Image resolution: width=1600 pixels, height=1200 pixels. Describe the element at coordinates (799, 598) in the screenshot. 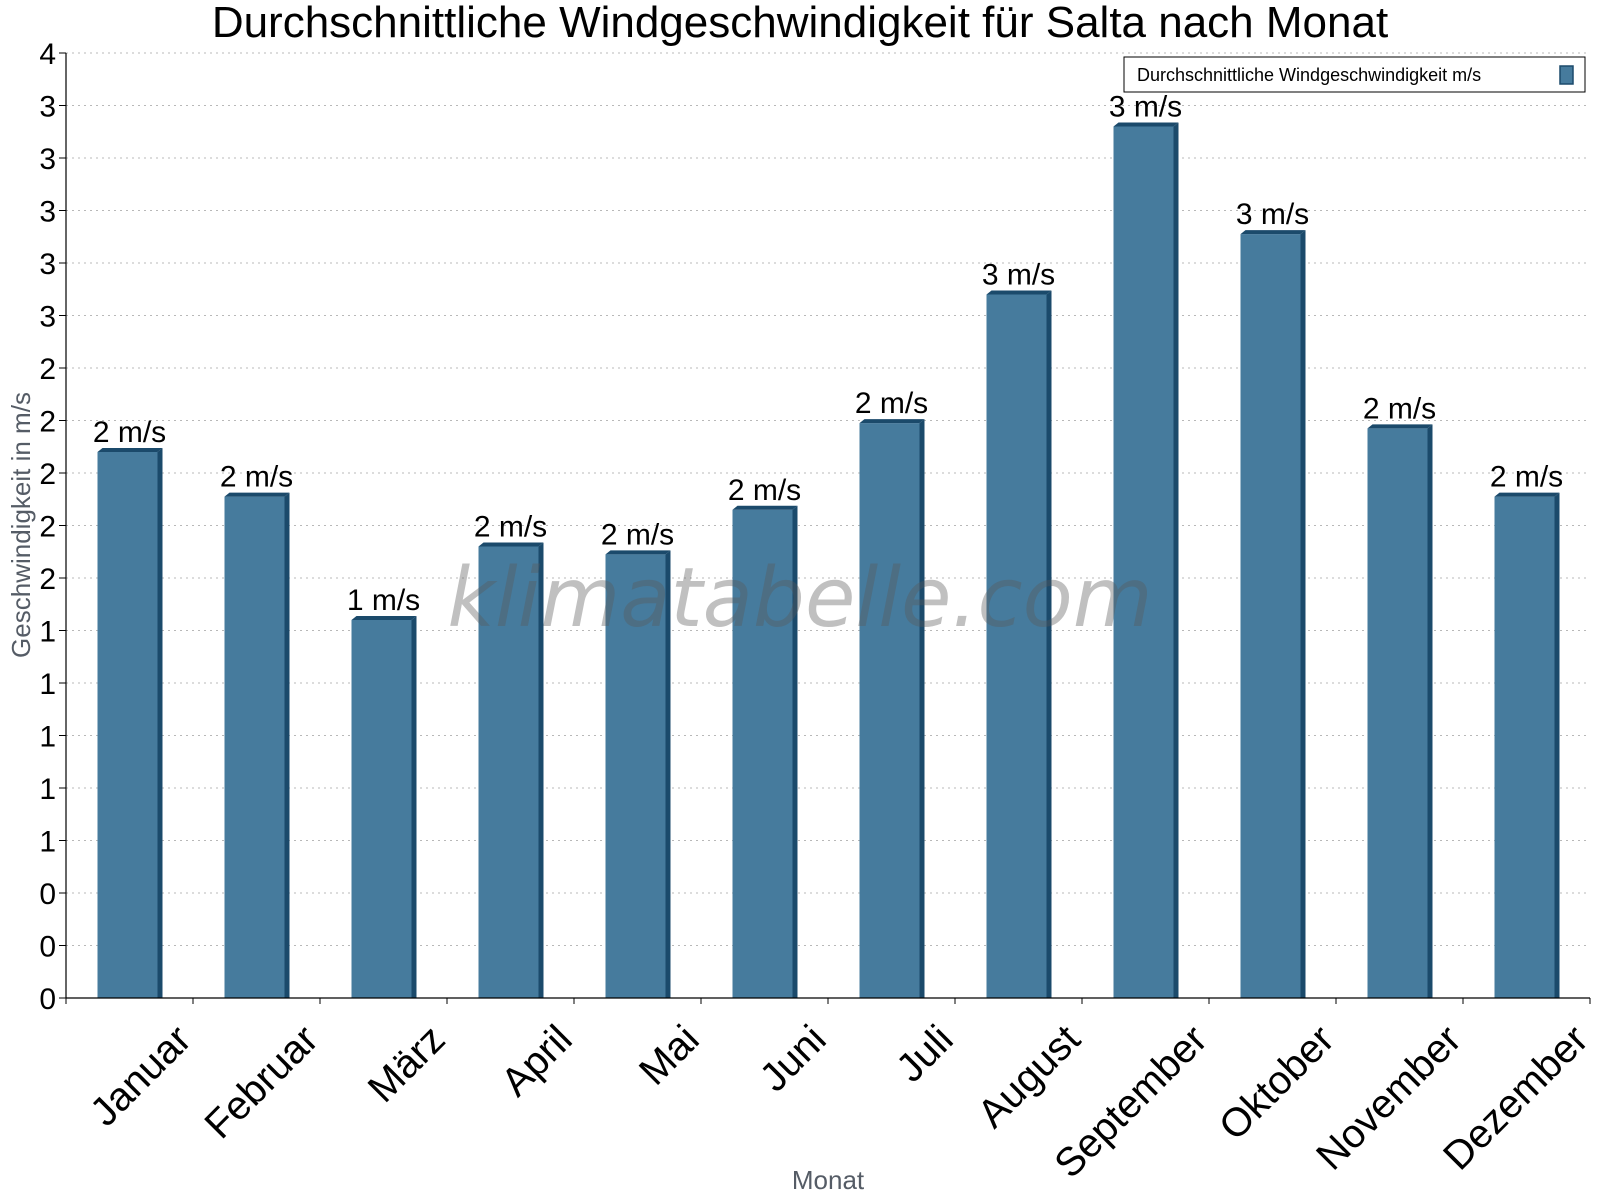

I see `watermark: klimatabelle.com` at that location.